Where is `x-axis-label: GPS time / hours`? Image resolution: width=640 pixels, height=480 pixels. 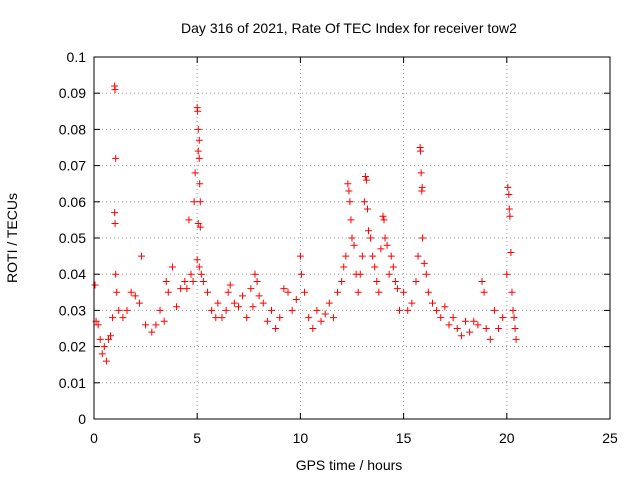
x-axis-label: GPS time / hours is located at coordinates (349, 465).